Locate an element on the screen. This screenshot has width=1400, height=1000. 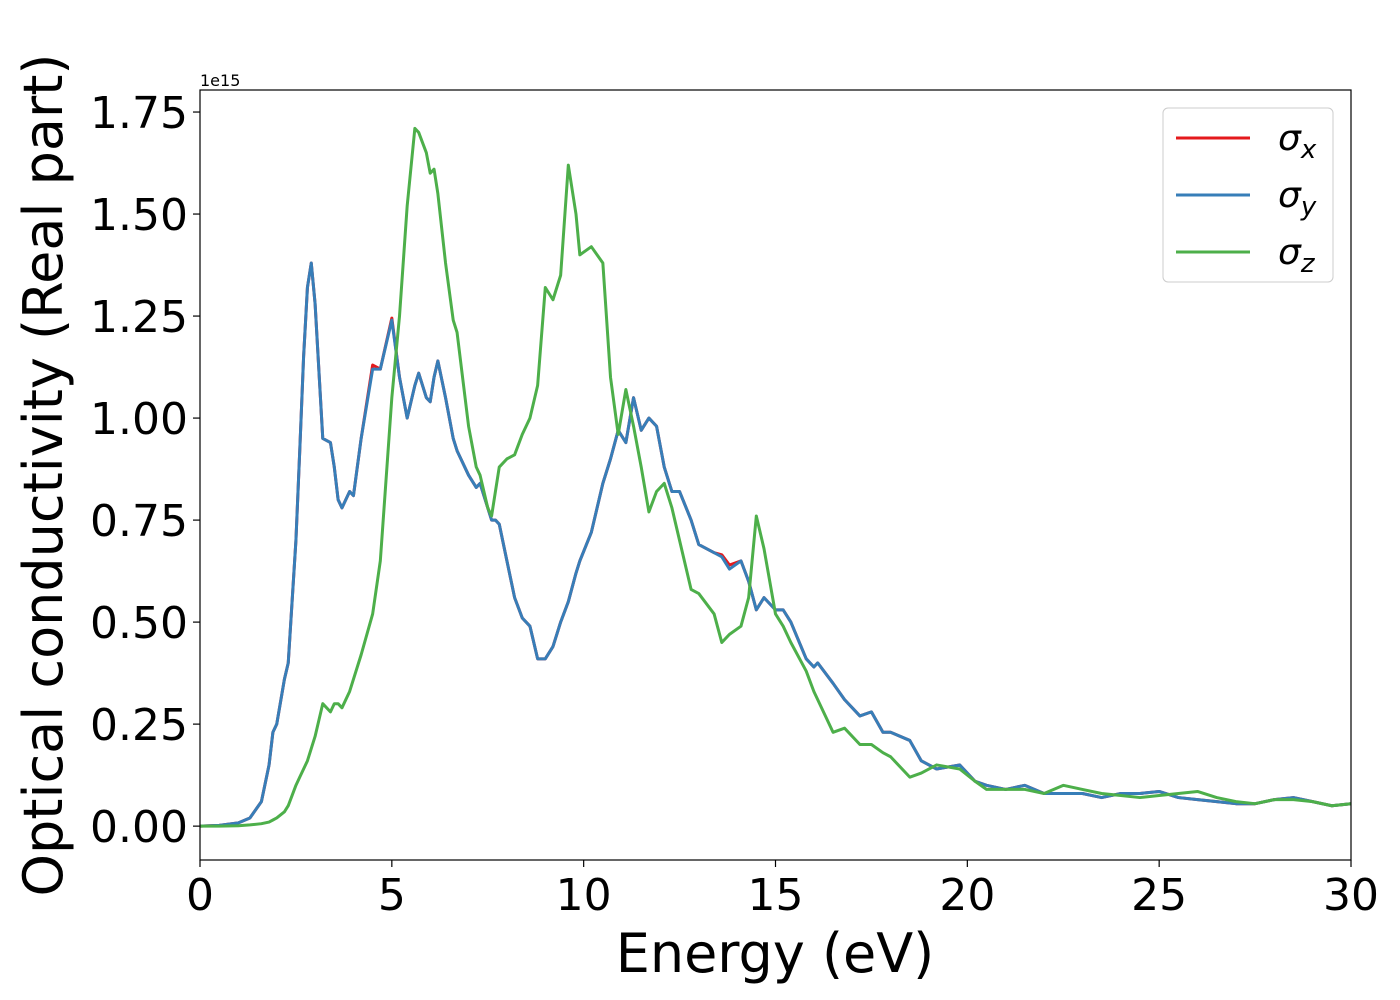
y-tick-label: 1.75 is located at coordinates (139, 113).